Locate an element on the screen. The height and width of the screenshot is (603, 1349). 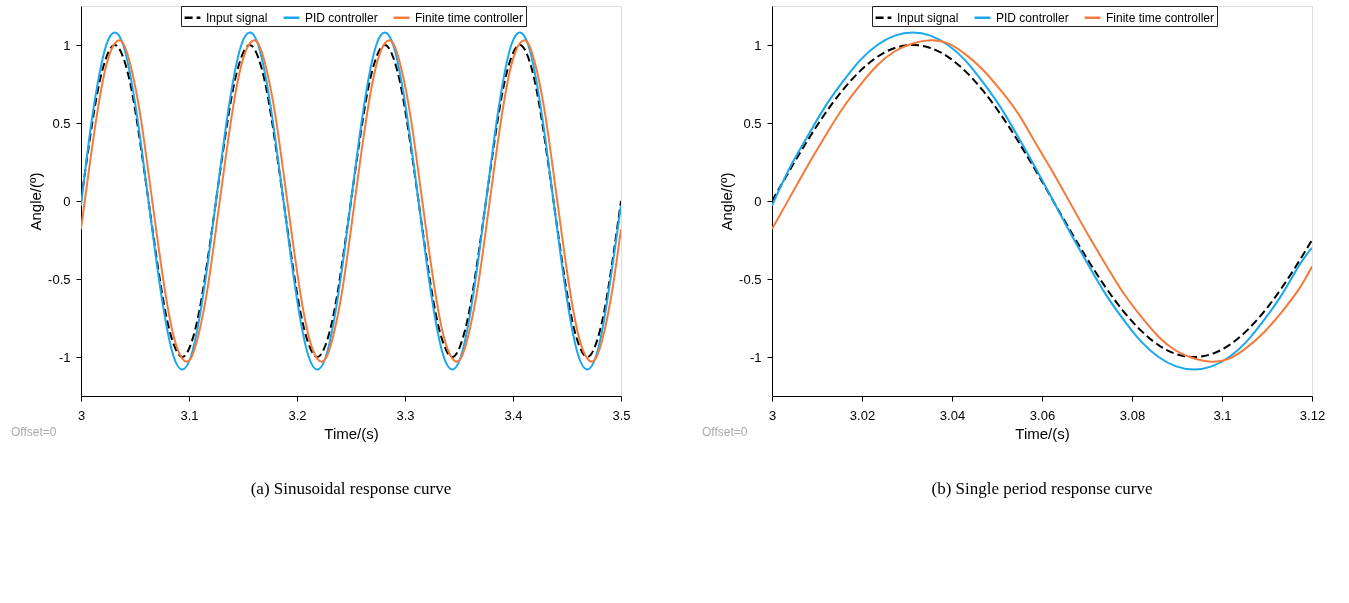
x-tick-label: 3.06 is located at coordinates (1042, 415).